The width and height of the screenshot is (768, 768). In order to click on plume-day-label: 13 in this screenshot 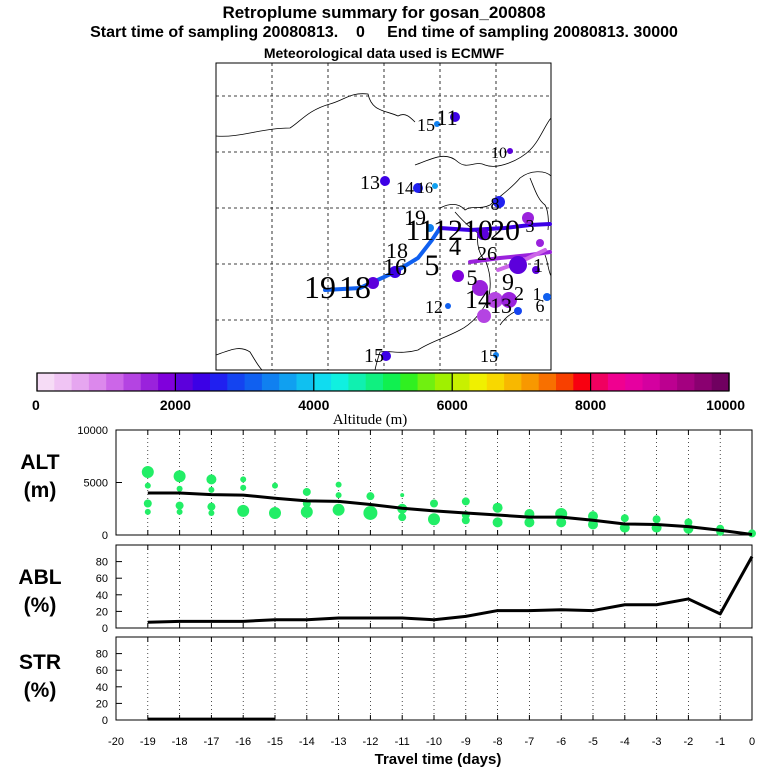, I will do `click(501, 305)`.